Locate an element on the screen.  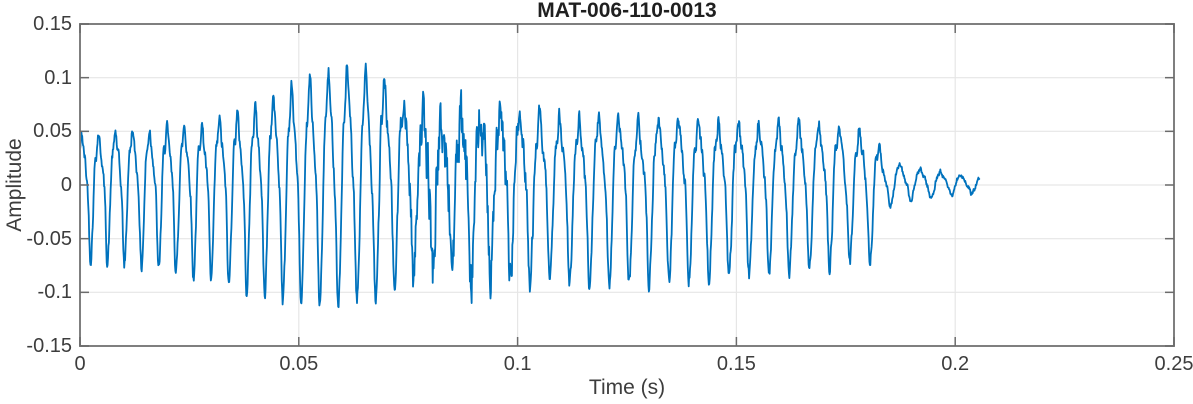
y-tick-label: -0.05 is located at coordinates (49, 238).